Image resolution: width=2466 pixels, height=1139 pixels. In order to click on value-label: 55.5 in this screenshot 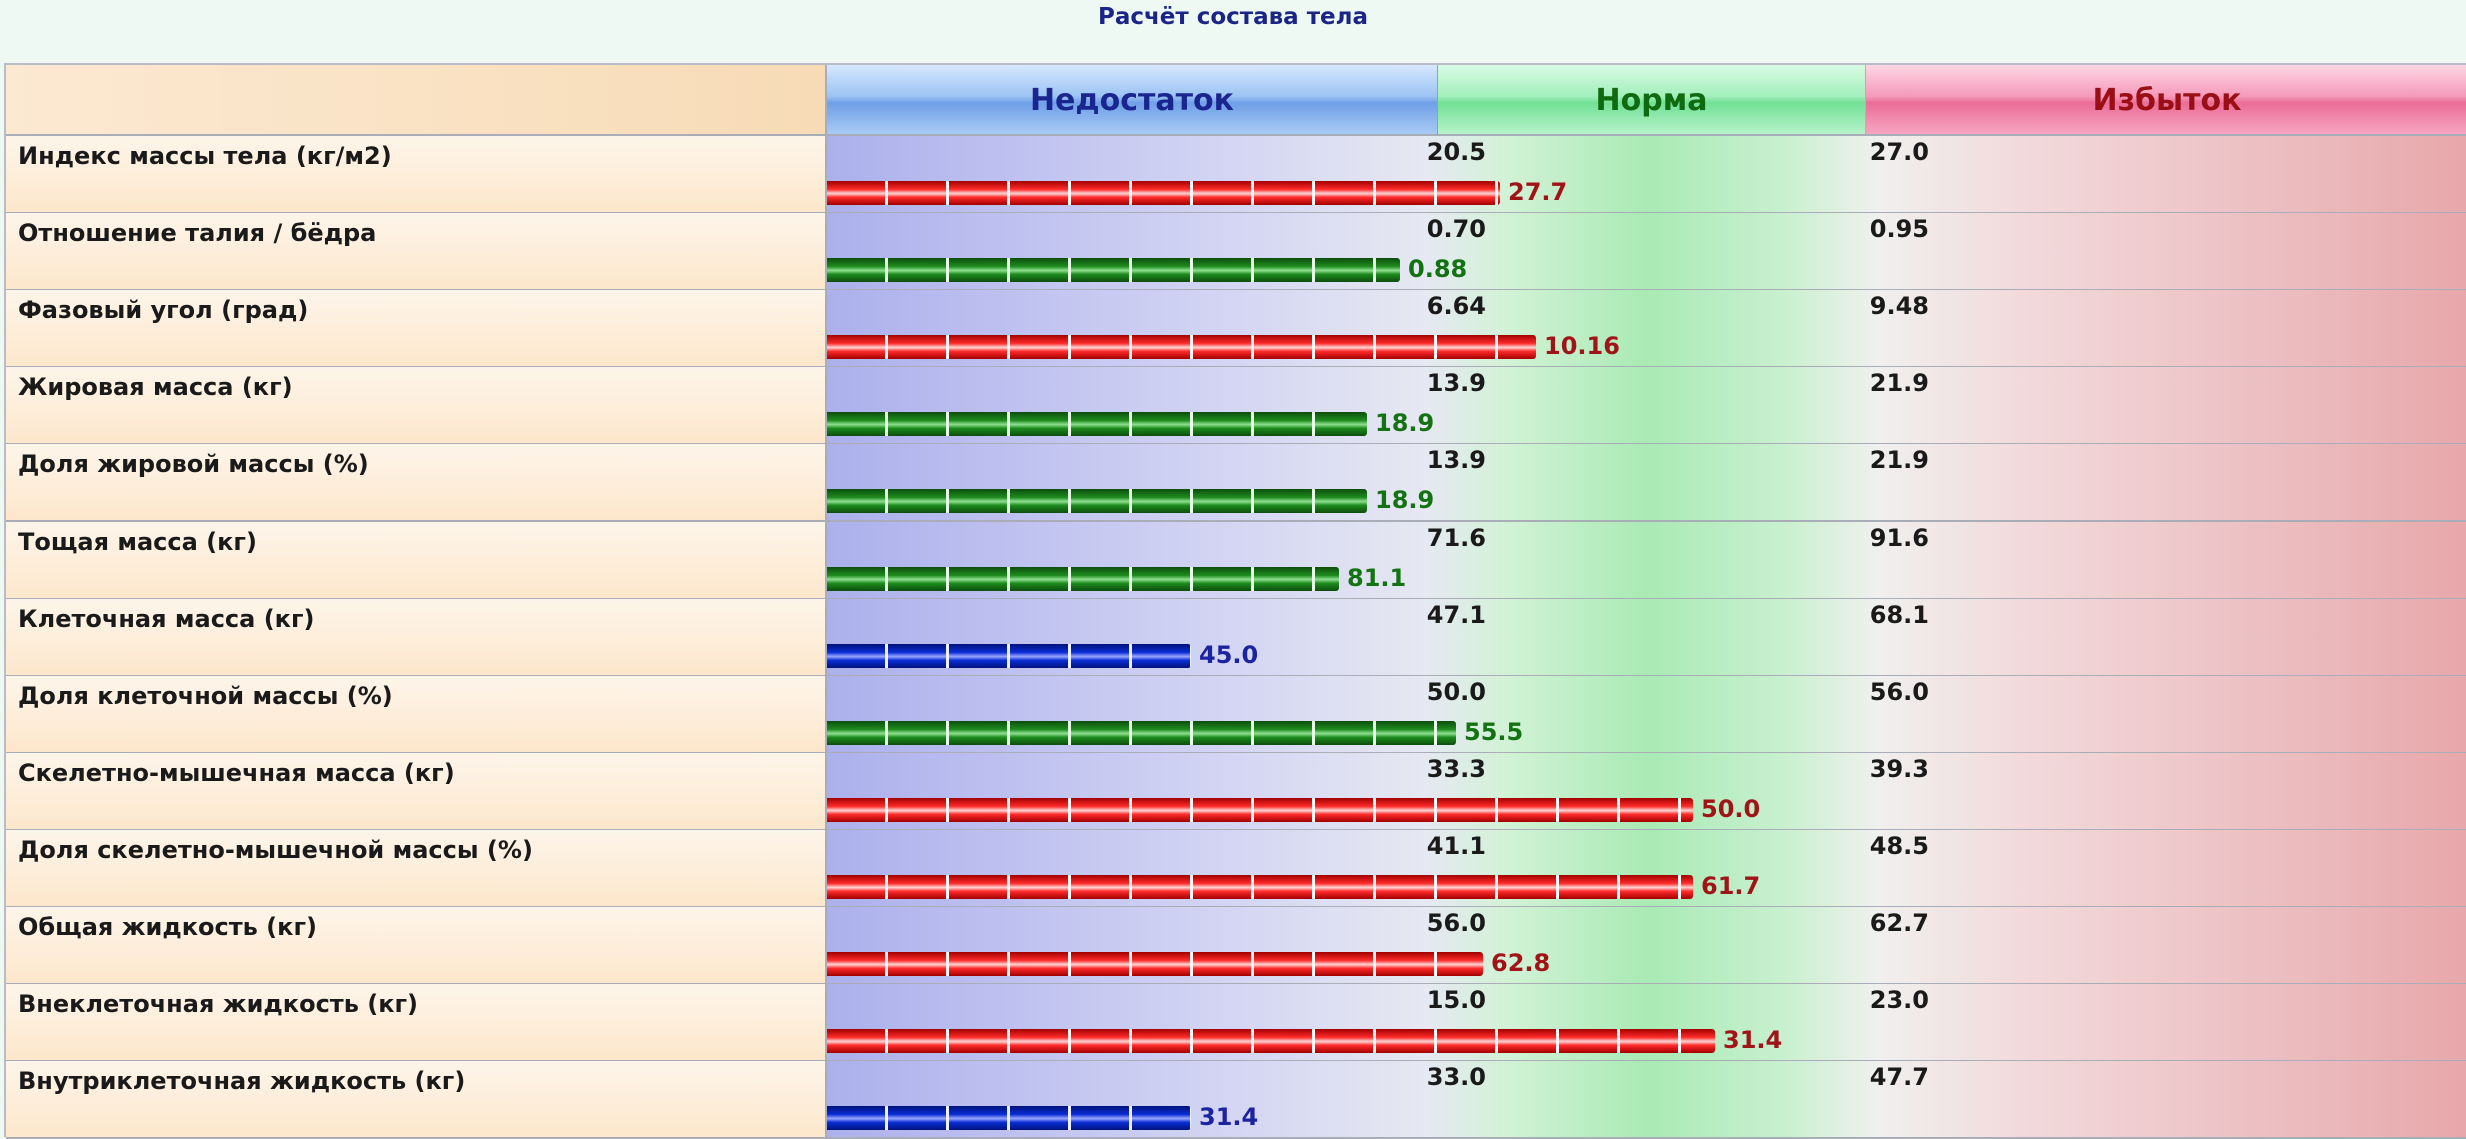, I will do `click(1494, 731)`.